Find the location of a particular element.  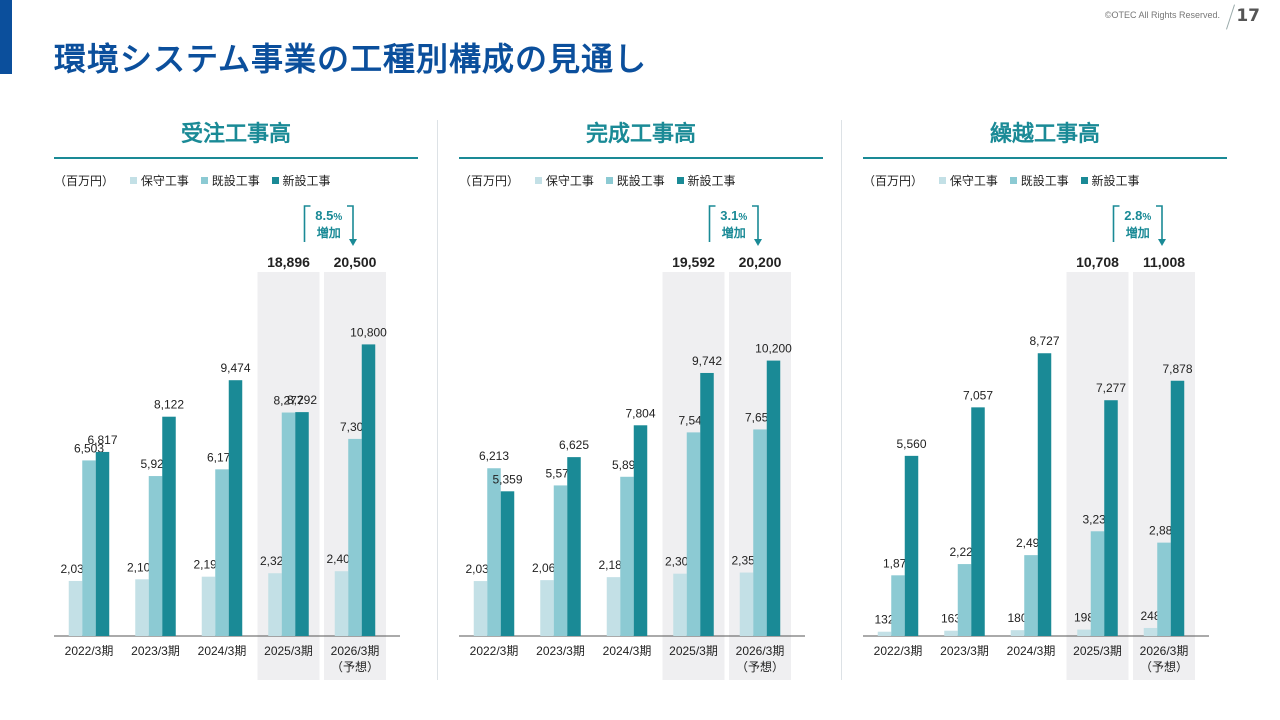

bar-value-label: 5,560 is located at coordinates (911, 444).